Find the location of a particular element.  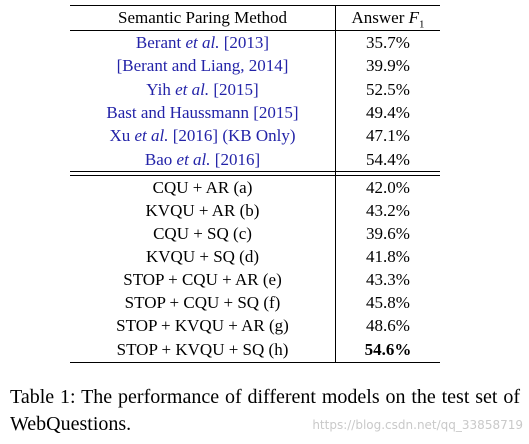

header-answer-symbol: F is located at coordinates (414, 17).